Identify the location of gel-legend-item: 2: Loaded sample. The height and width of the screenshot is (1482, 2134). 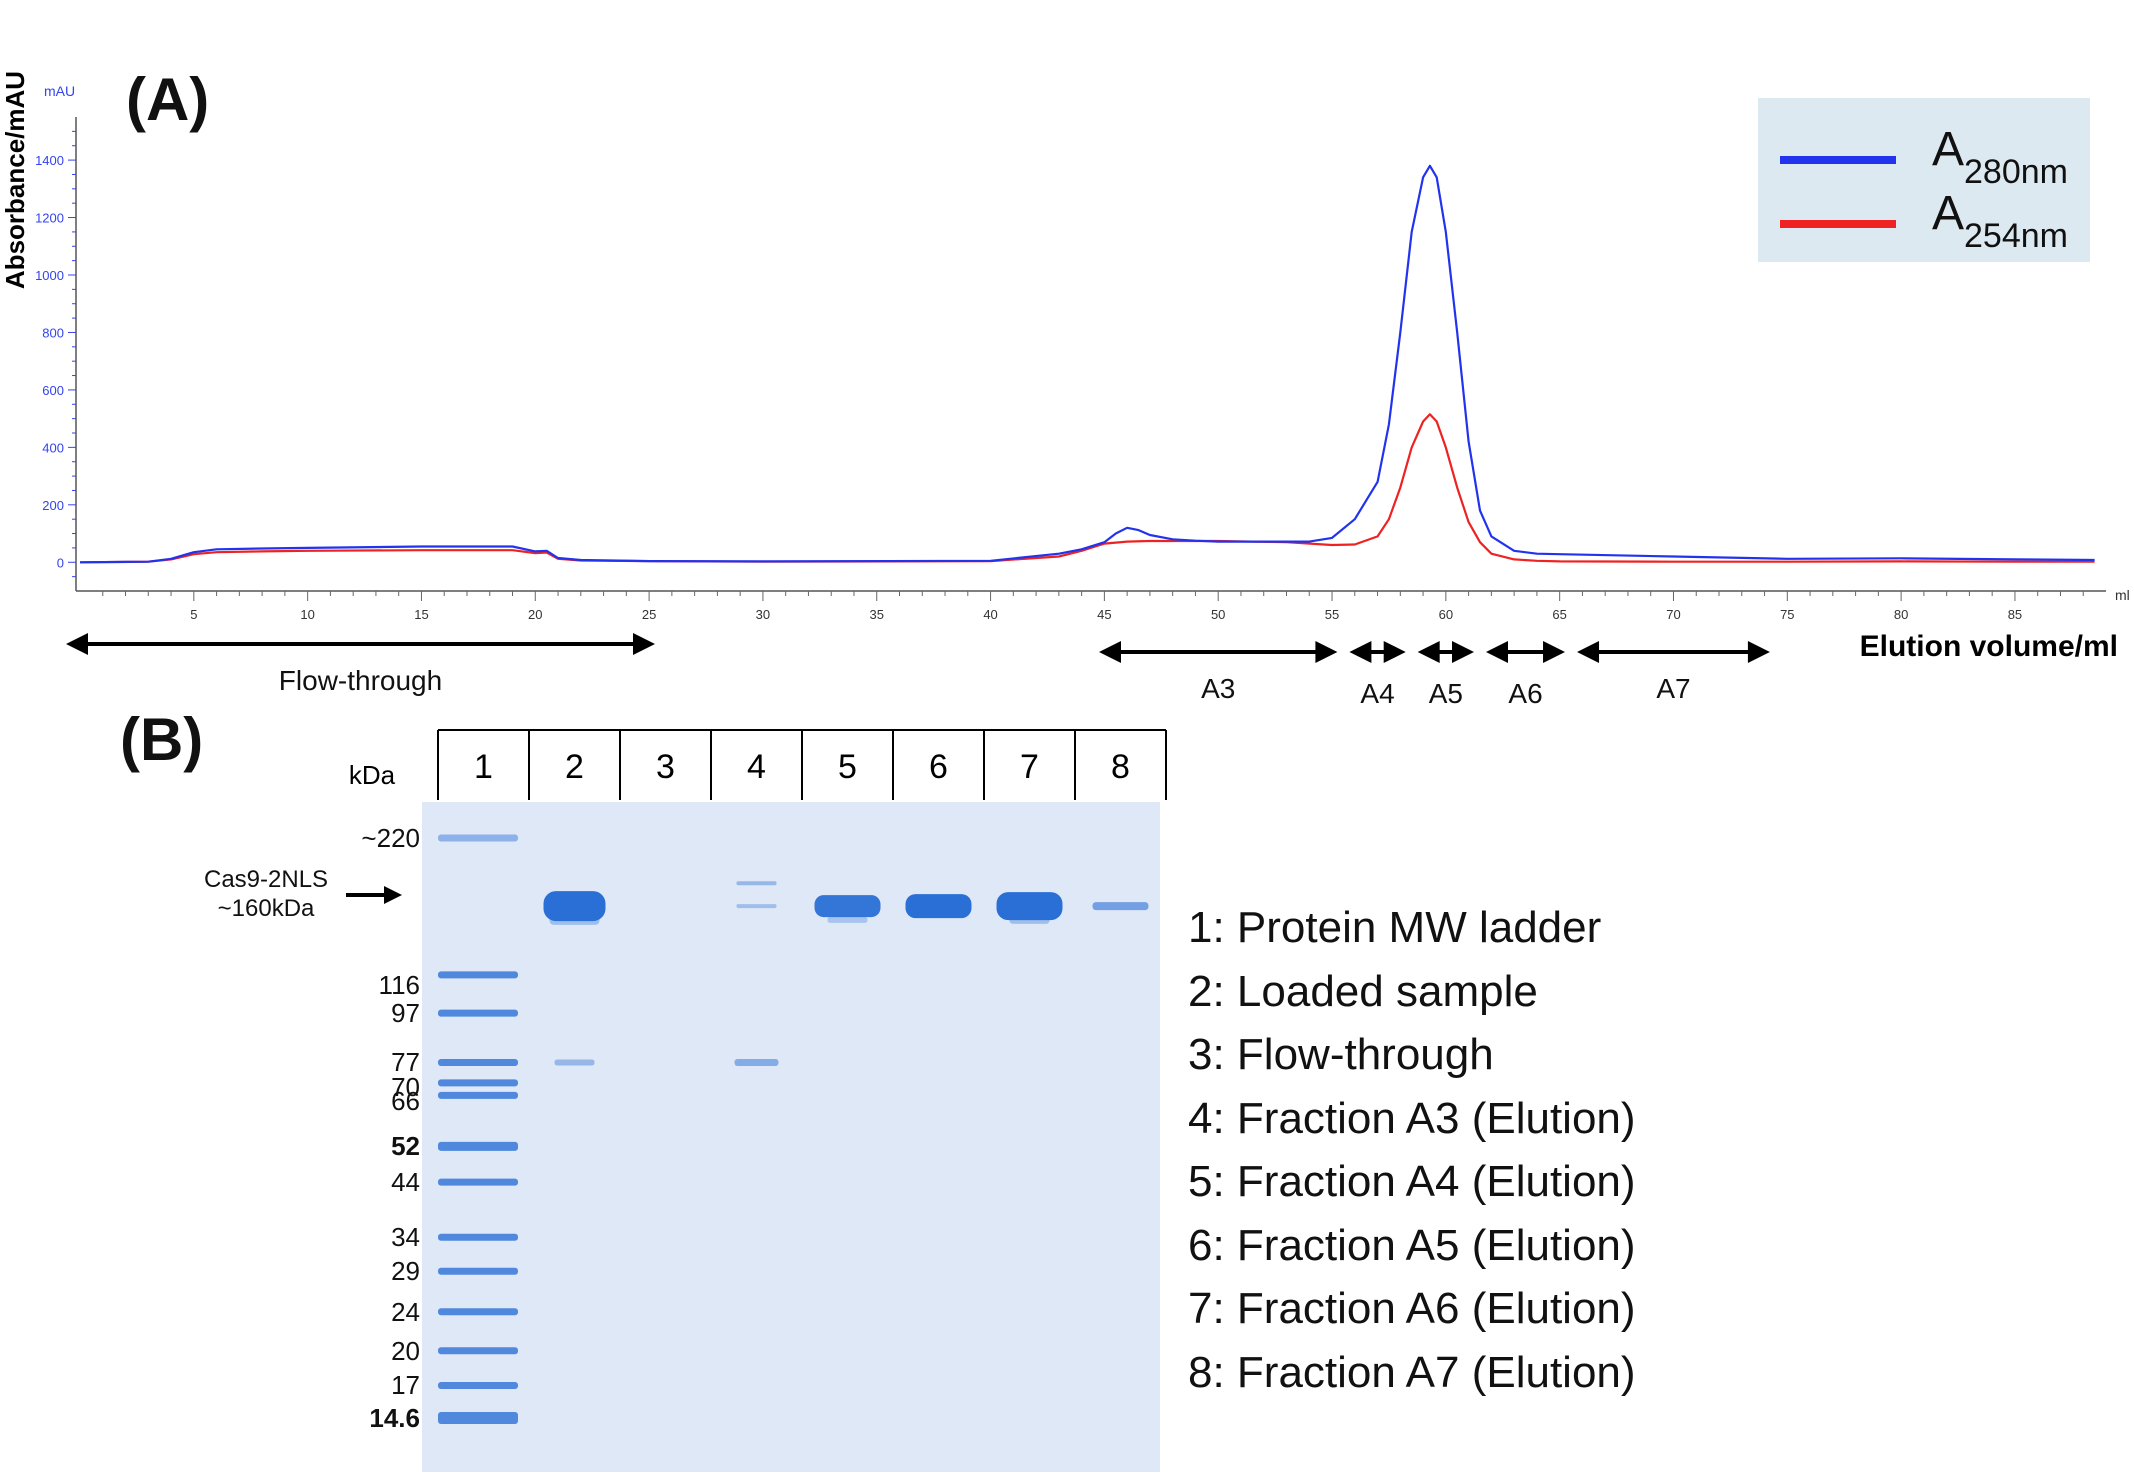
(1363, 991).